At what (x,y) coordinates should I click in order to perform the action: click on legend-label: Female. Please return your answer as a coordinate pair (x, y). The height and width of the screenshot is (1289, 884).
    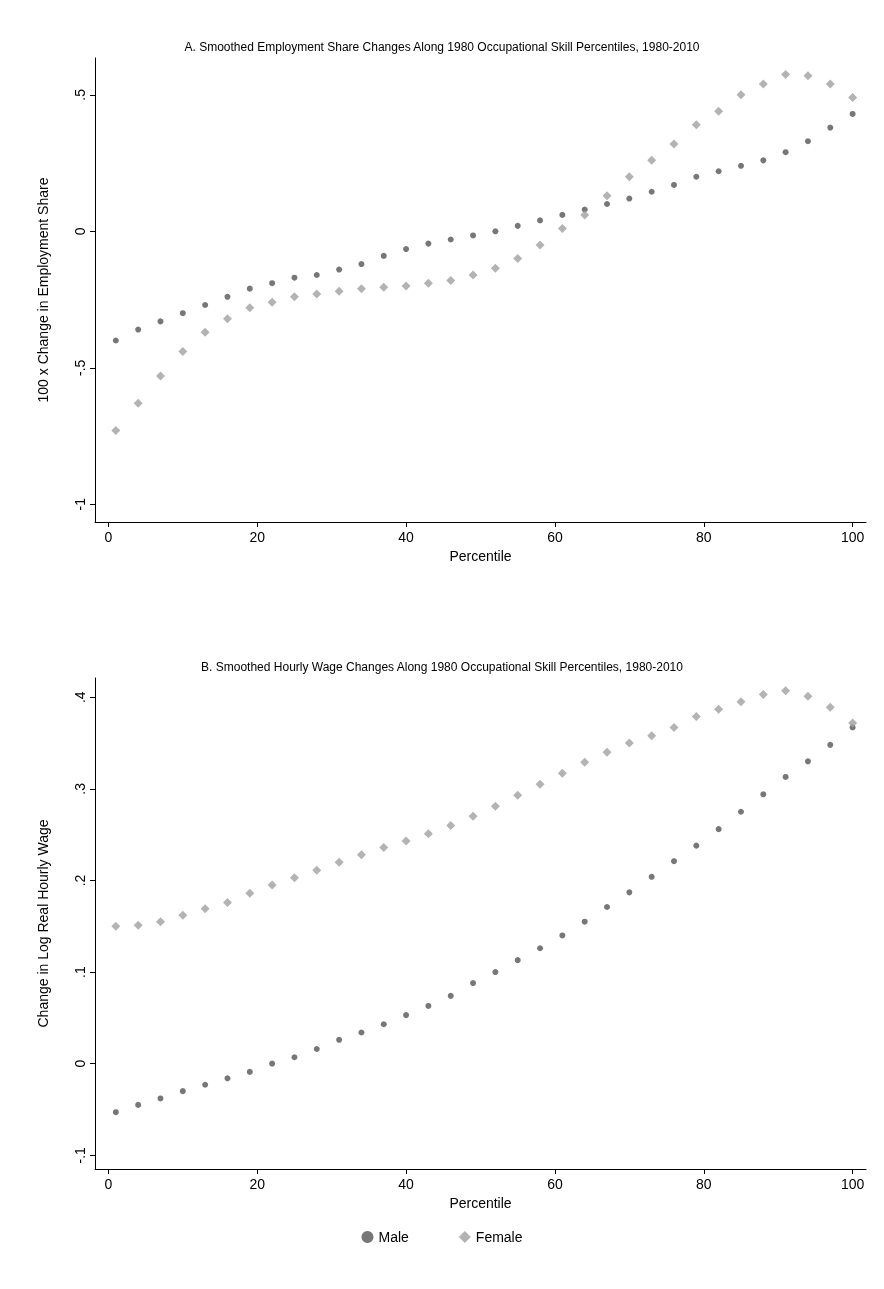
    Looking at the image, I should click on (499, 1237).